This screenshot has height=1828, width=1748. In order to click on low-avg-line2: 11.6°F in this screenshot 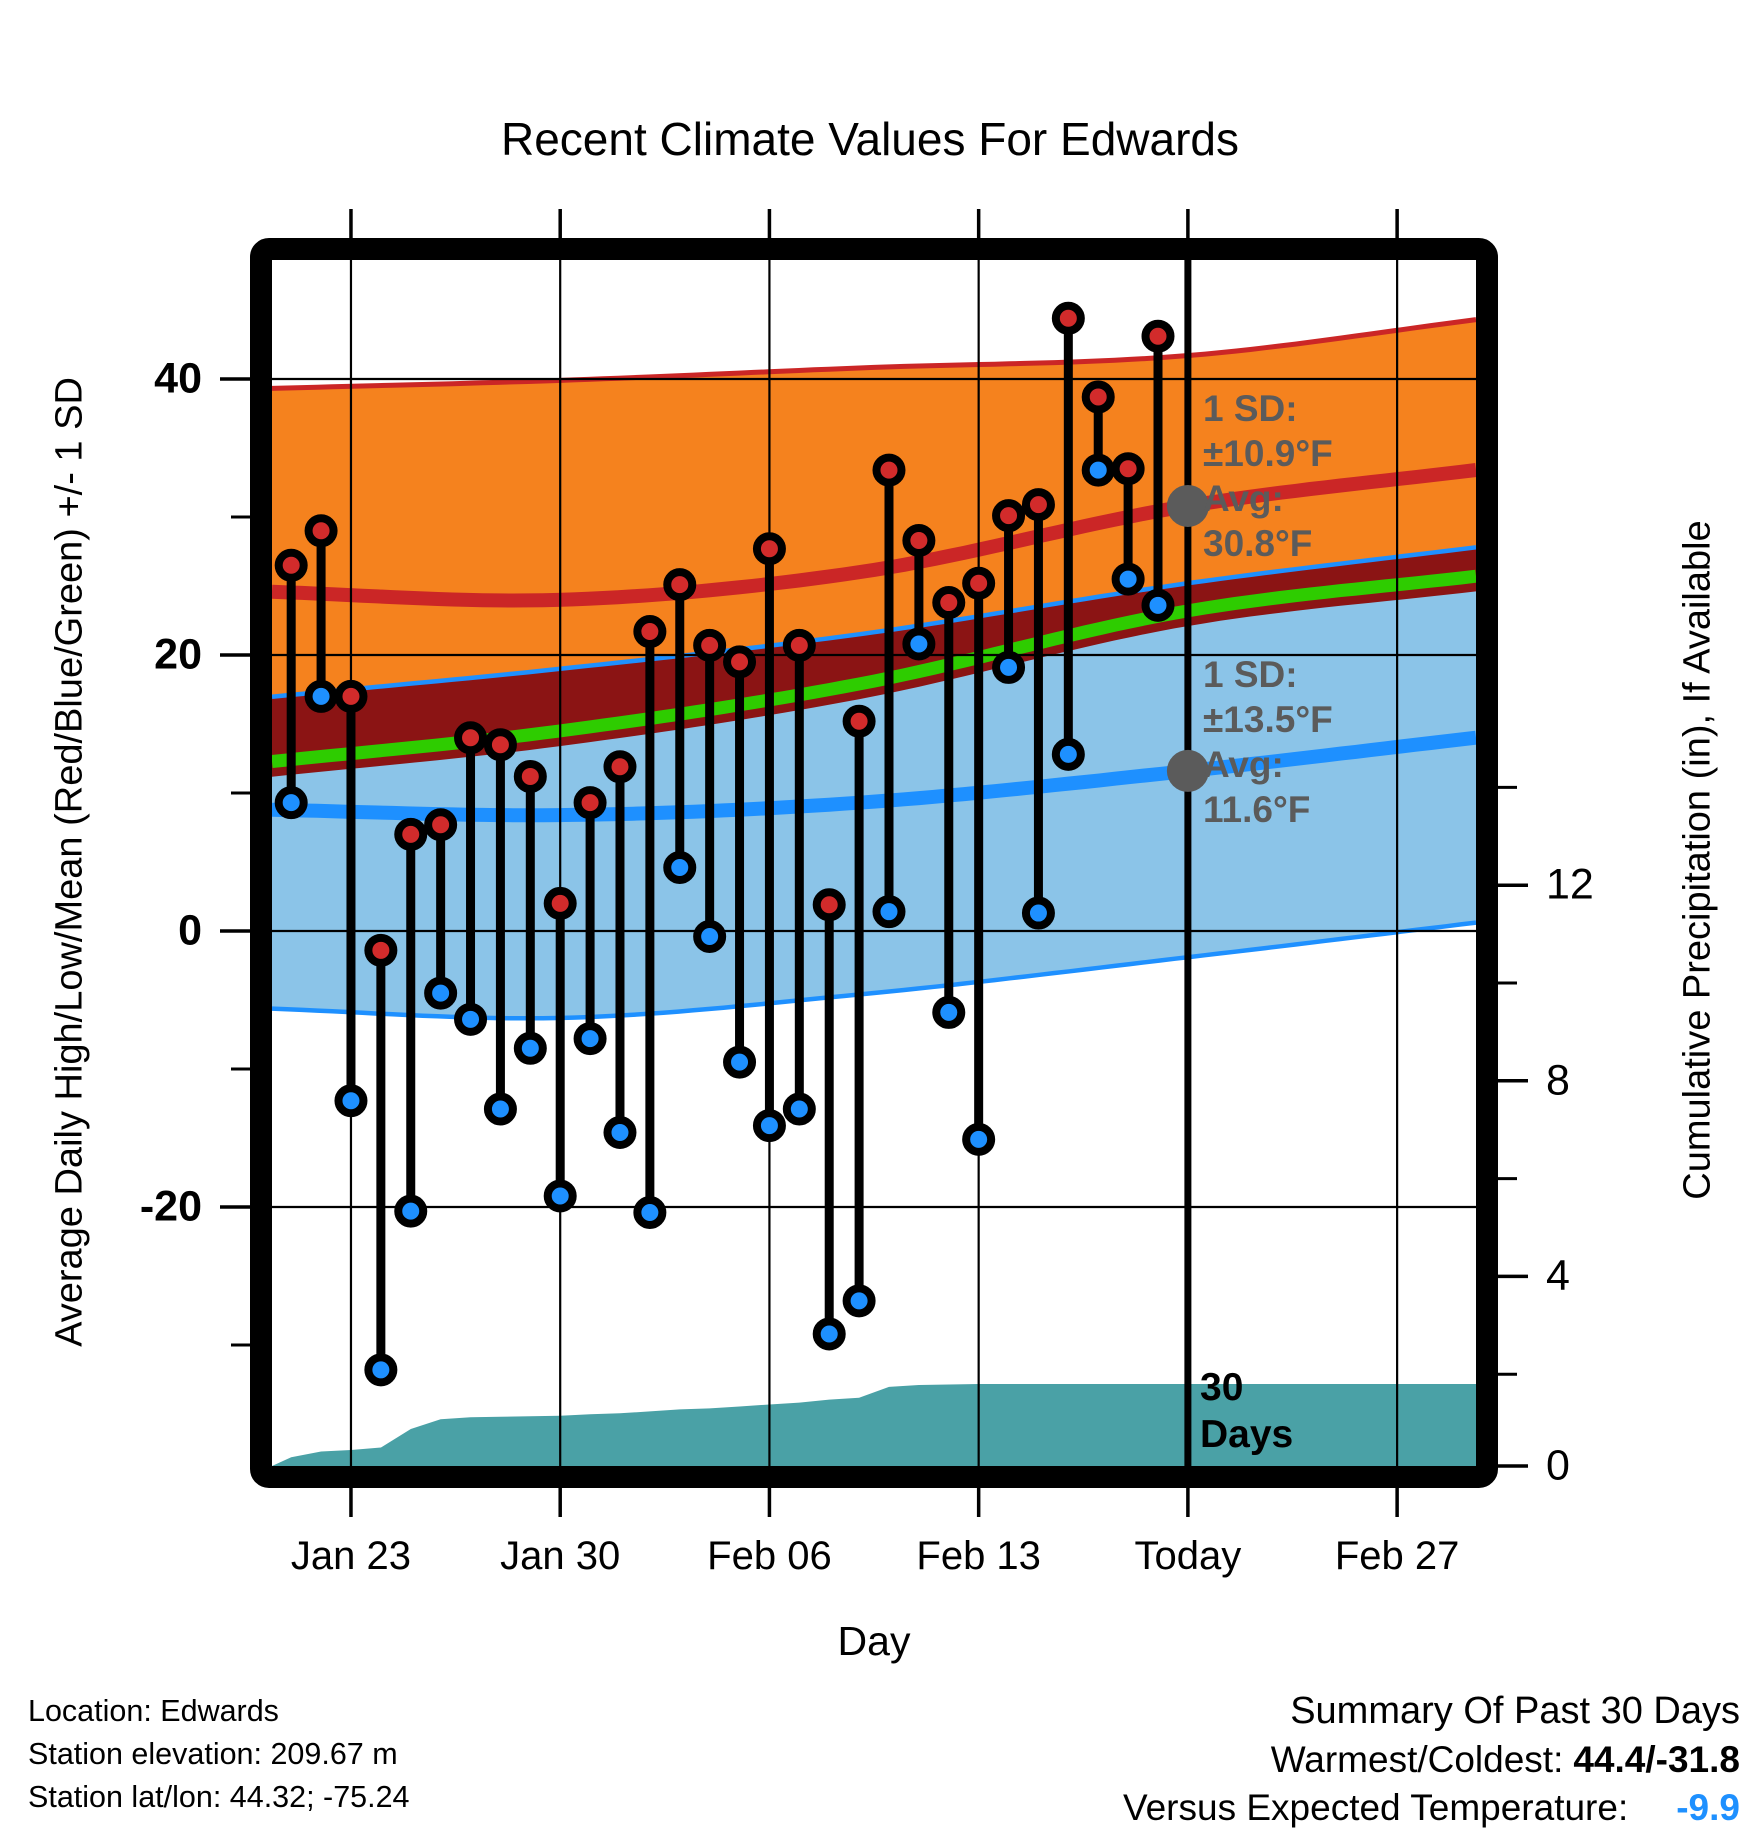, I will do `click(1257, 809)`.